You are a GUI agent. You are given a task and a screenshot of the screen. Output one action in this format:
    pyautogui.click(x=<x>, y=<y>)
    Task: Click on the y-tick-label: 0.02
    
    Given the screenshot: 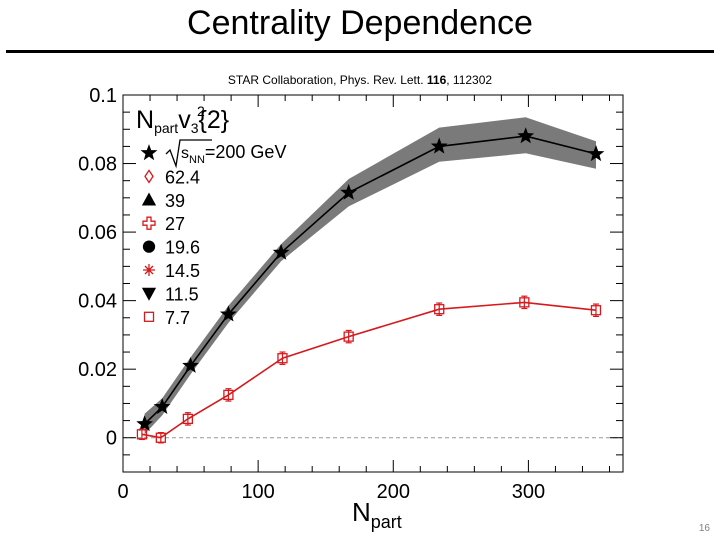 What is the action you would take?
    pyautogui.click(x=97, y=370)
    